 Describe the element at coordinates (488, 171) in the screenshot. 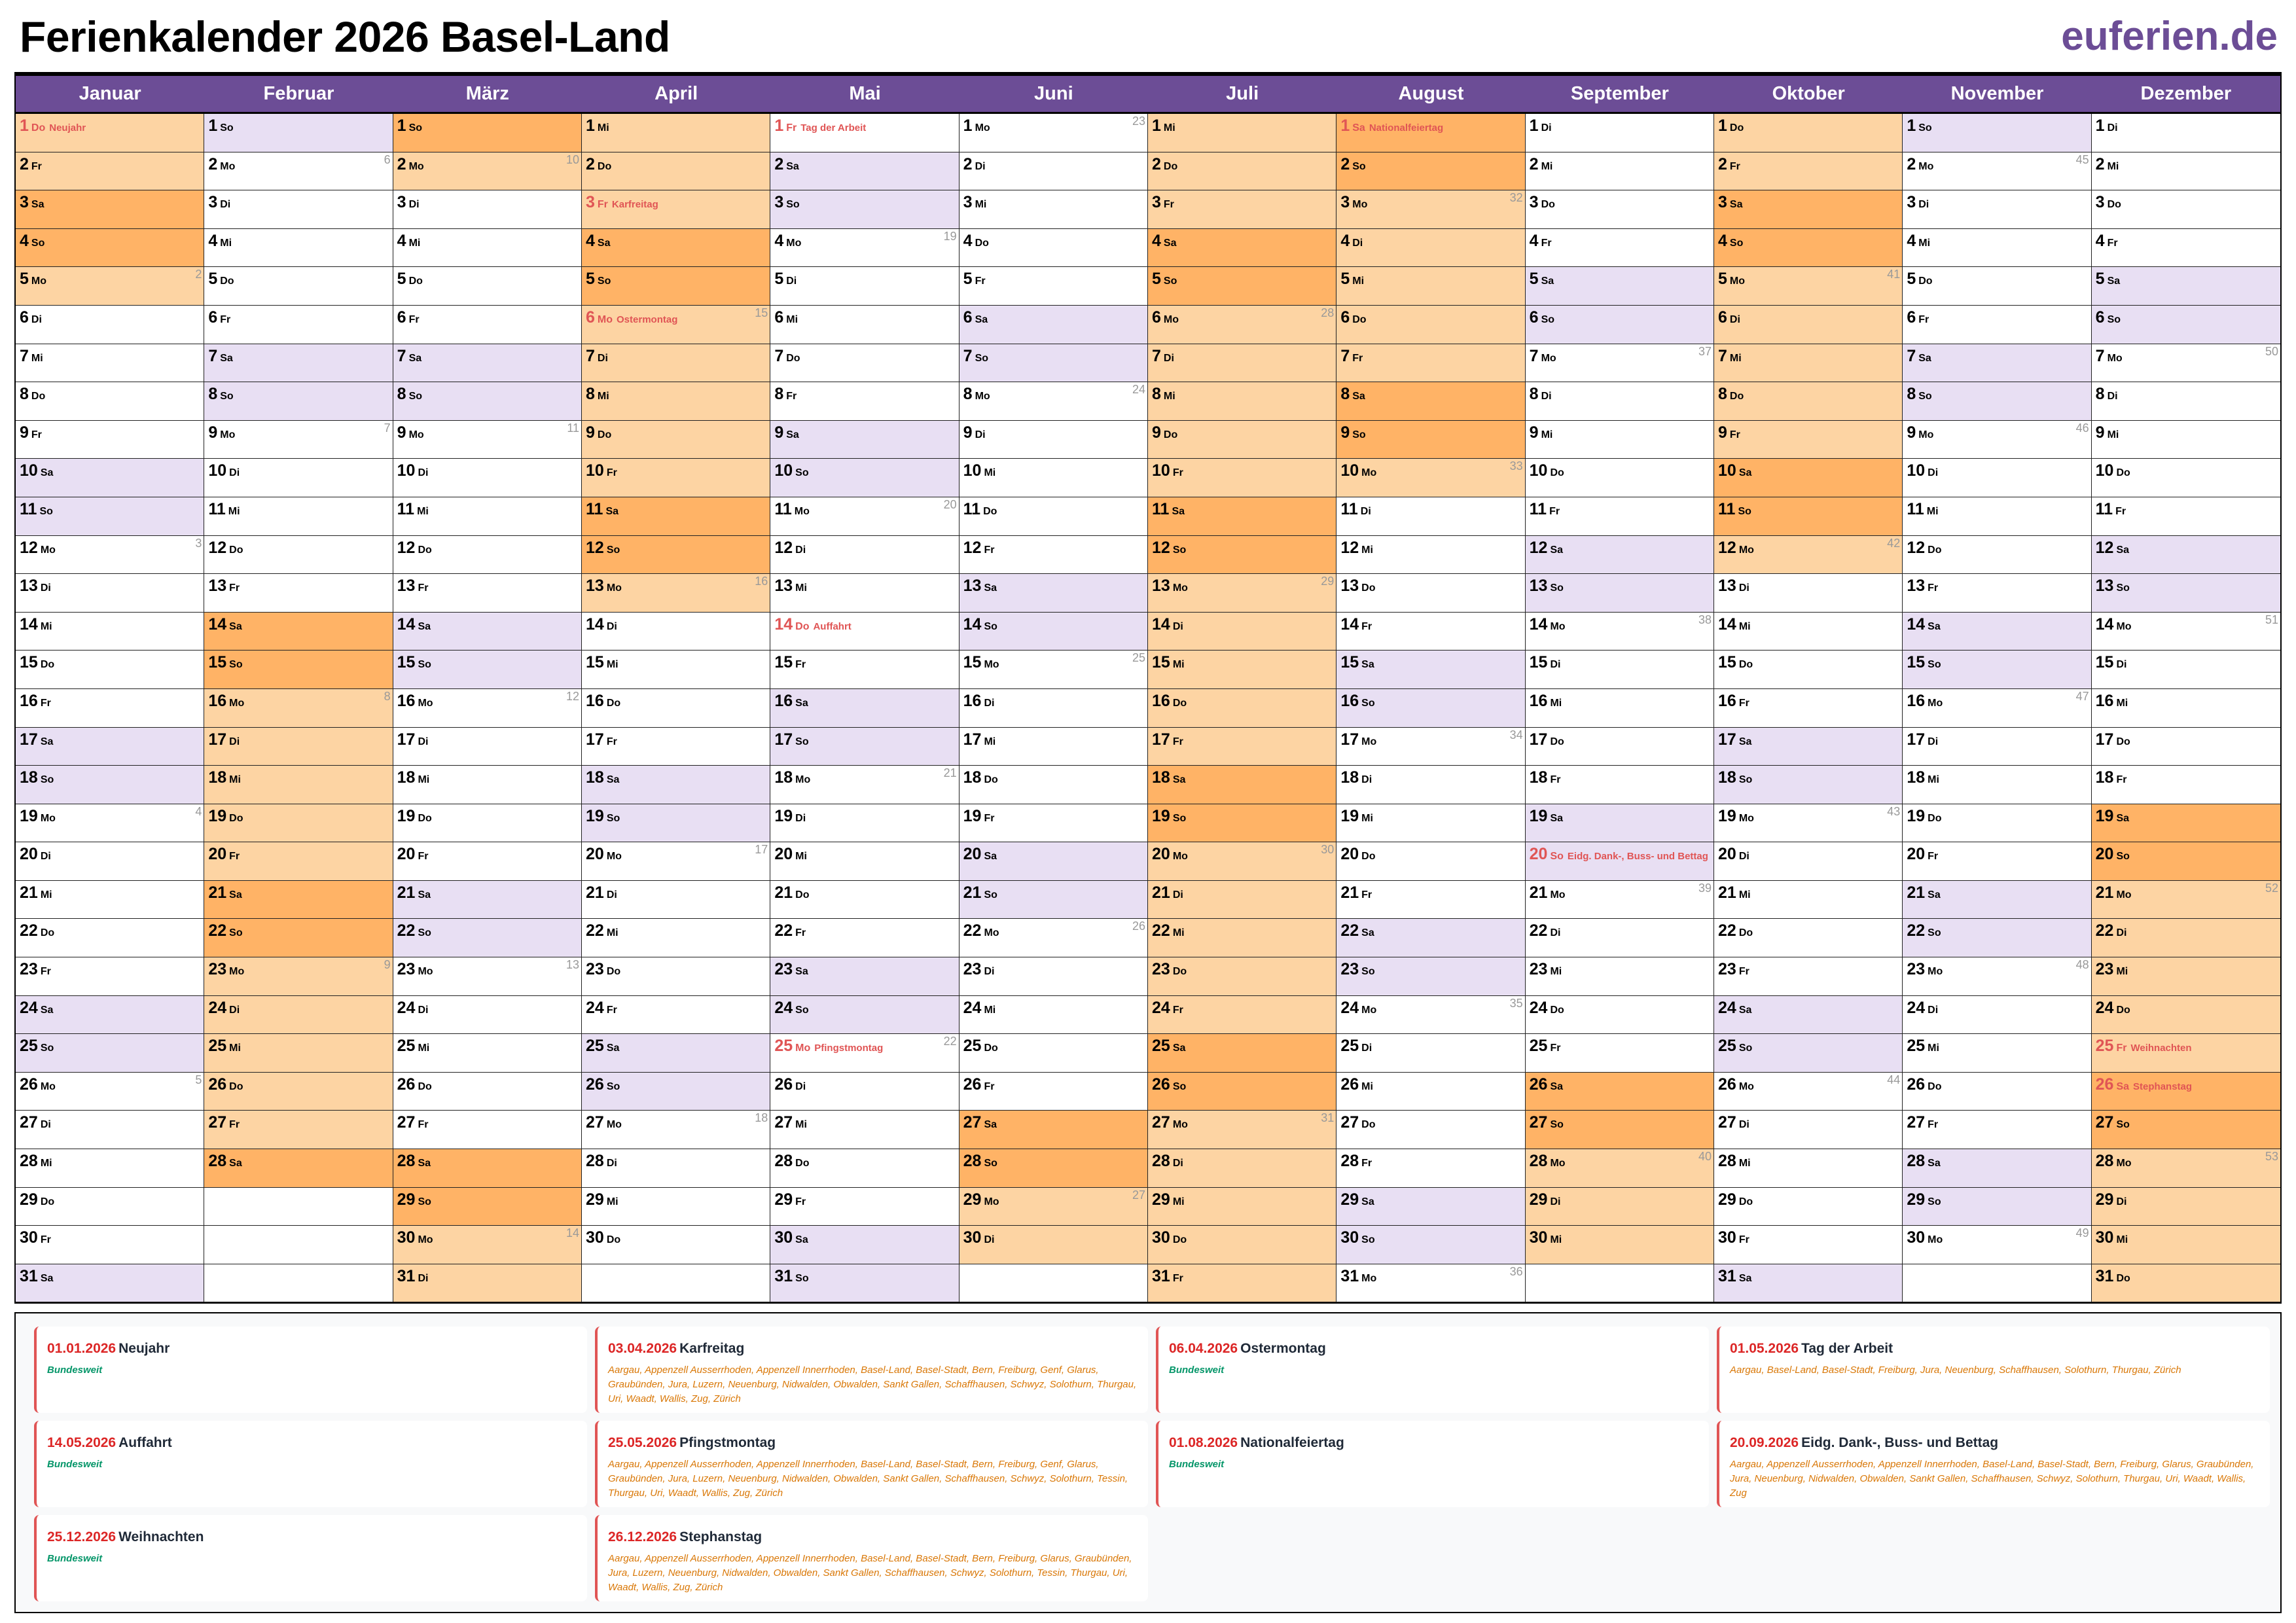

I see `day-cell: 2 Mo 10` at that location.